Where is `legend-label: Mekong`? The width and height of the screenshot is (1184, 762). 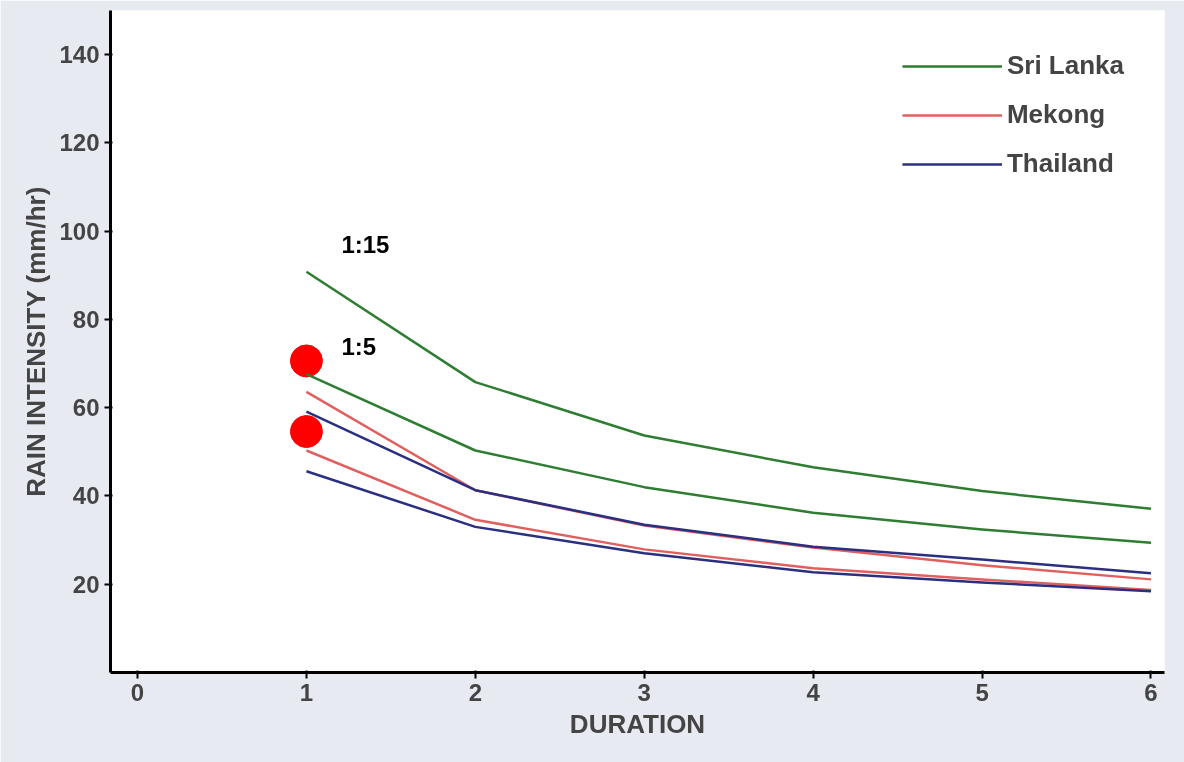
legend-label: Mekong is located at coordinates (1056, 114).